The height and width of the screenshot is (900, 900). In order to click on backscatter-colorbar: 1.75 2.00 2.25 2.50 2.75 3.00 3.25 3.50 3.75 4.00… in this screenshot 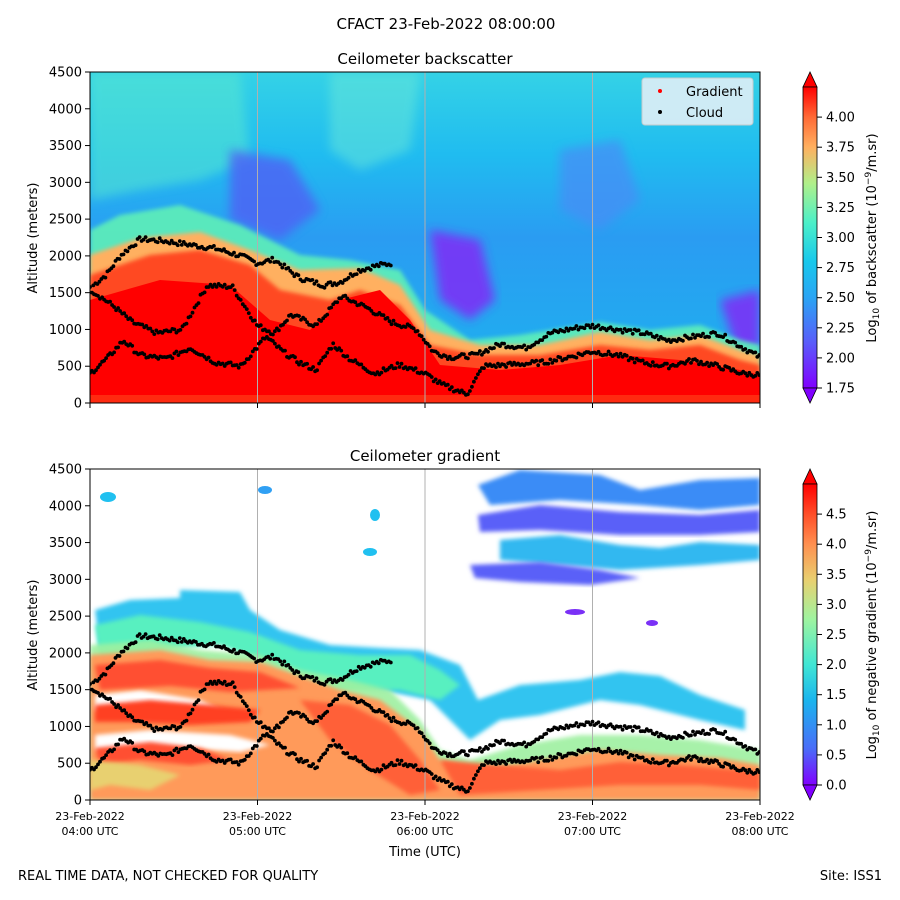, I will do `click(842, 237)`.